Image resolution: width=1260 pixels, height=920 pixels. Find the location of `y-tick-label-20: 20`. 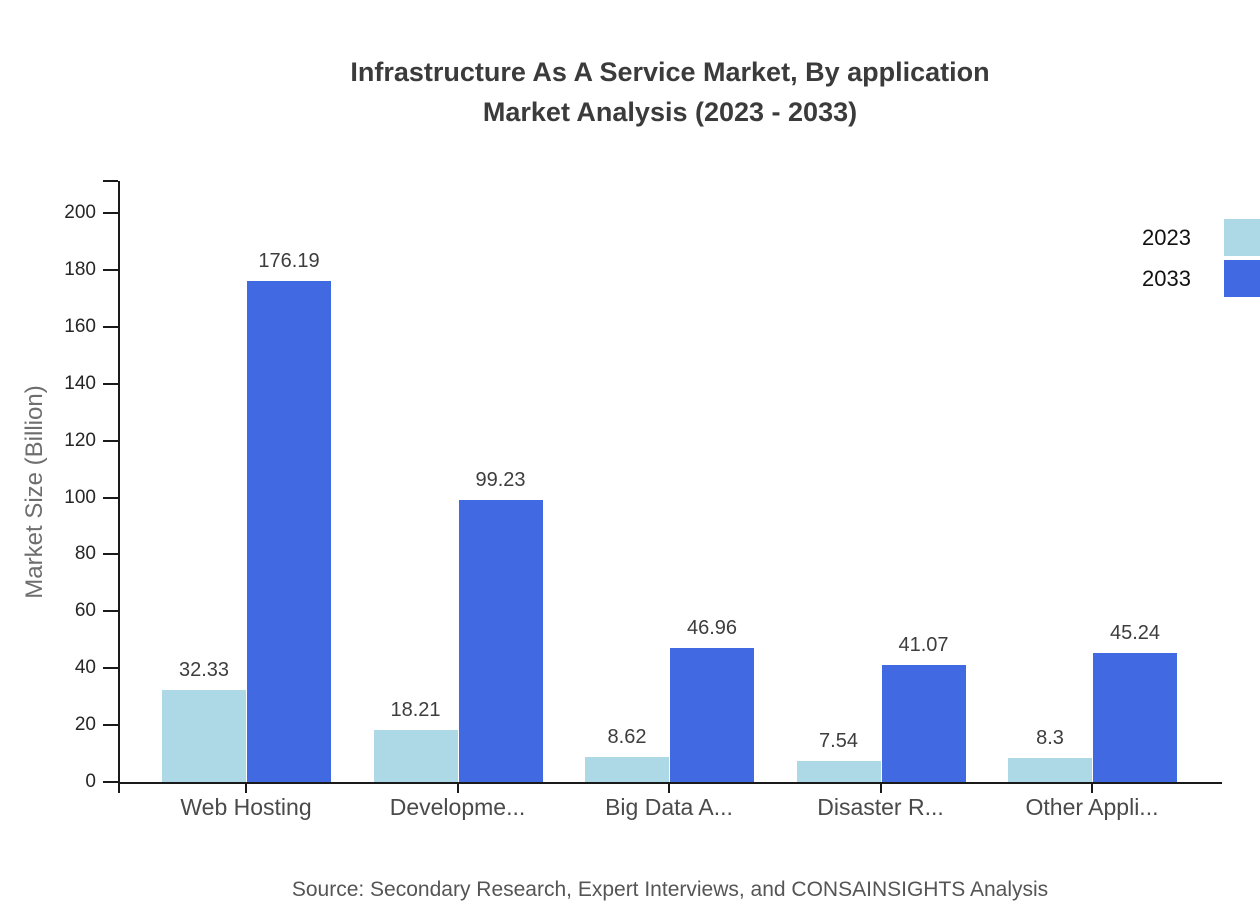

y-tick-label-20: 20 is located at coordinates (85, 725).